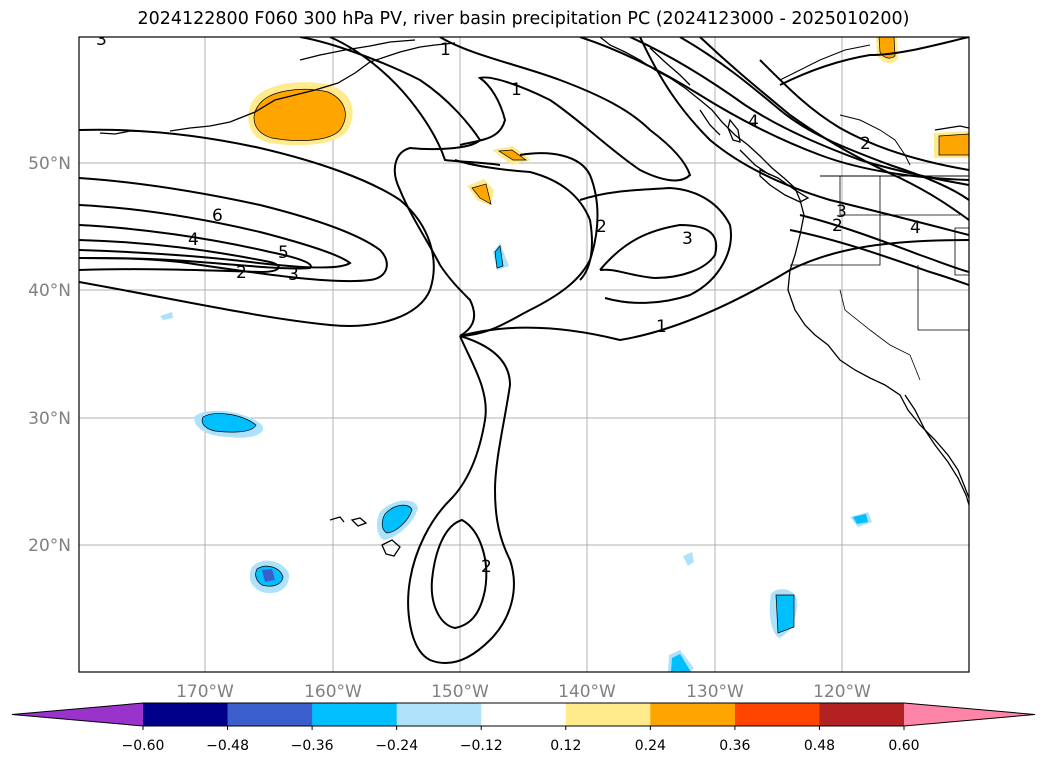 This screenshot has height=765, width=1047. What do you see at coordinates (49, 164) in the screenshot?
I see `lat-label: 50°N` at bounding box center [49, 164].